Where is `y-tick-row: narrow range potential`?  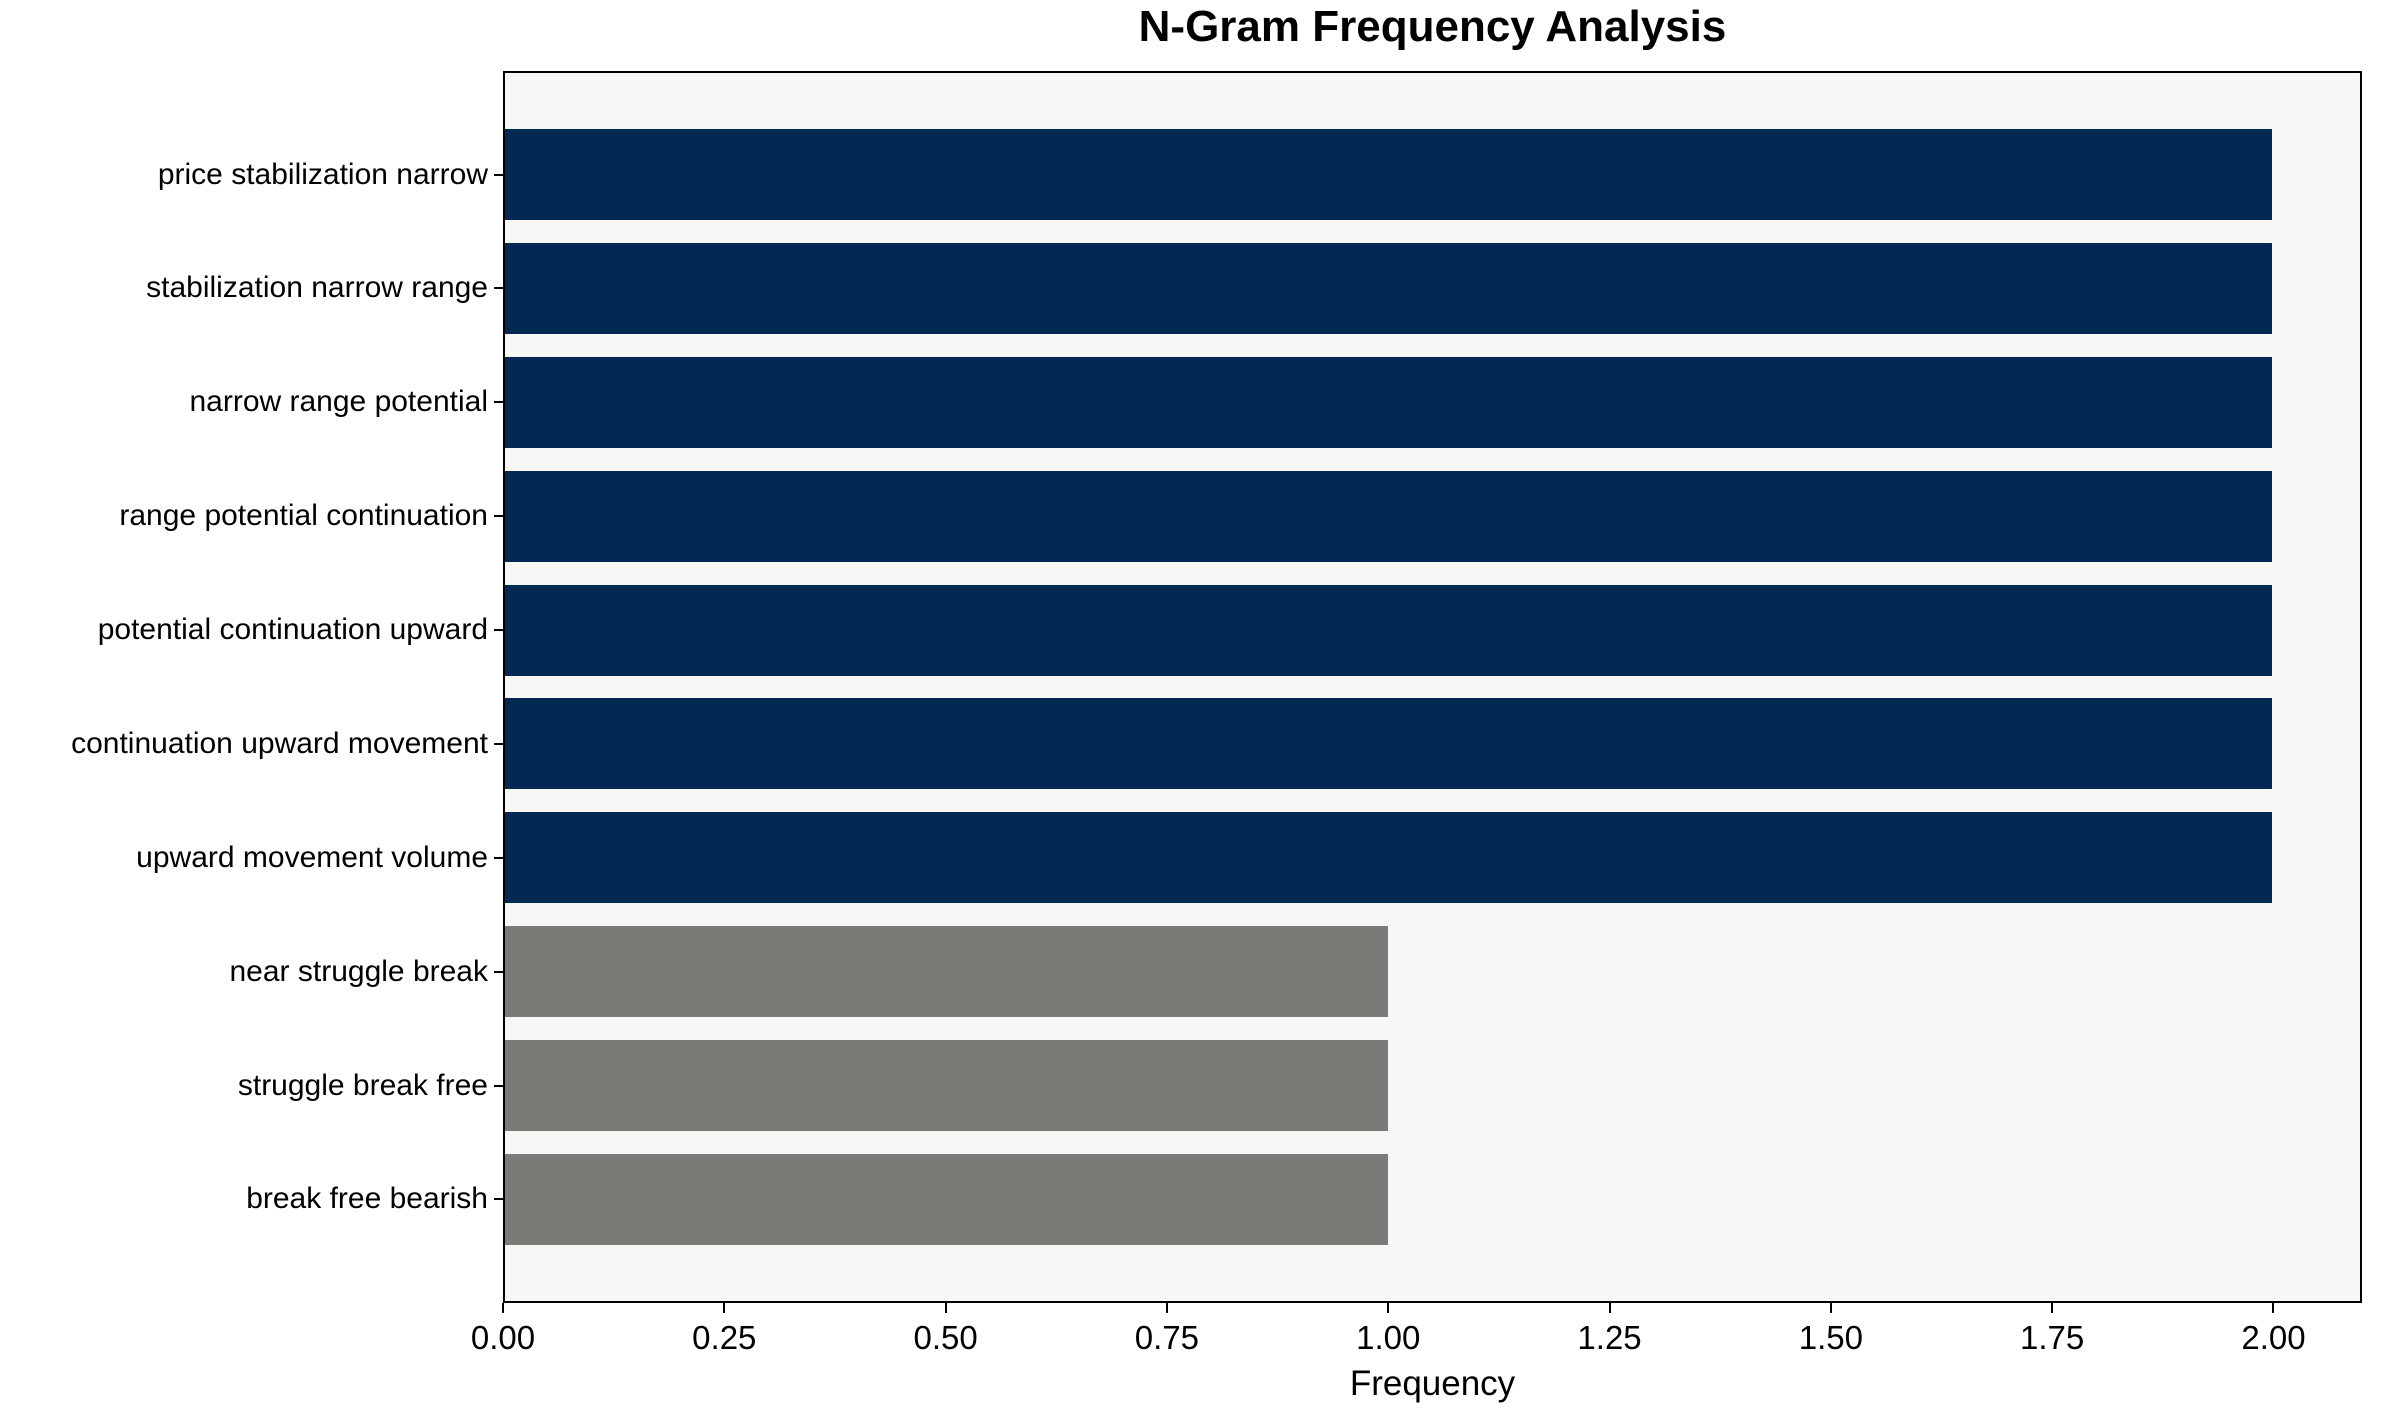 y-tick-row: narrow range potential is located at coordinates (251, 402).